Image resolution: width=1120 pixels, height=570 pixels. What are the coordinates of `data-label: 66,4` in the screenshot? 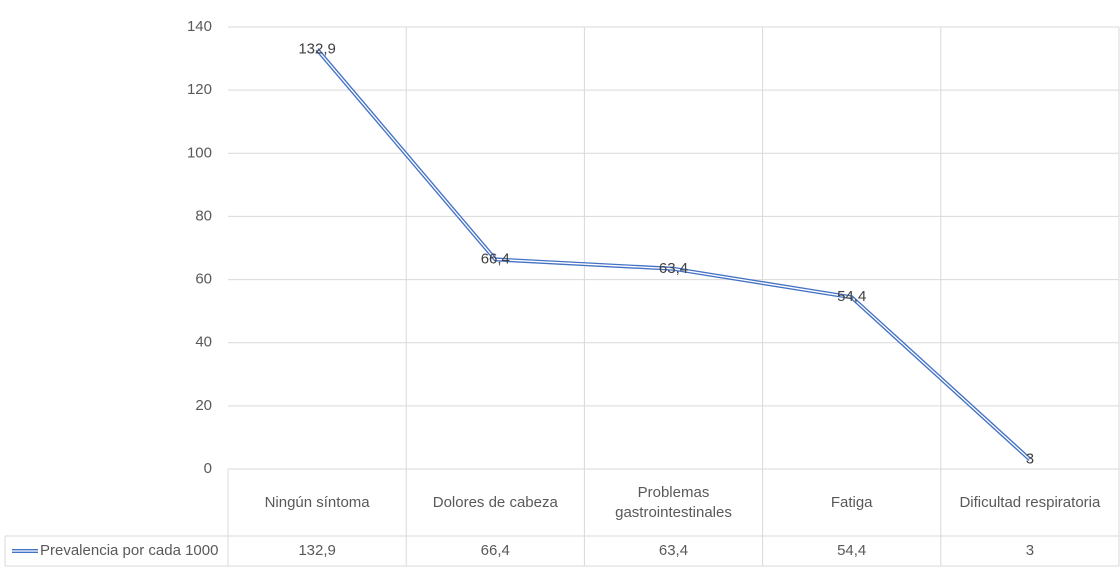 It's located at (495, 258).